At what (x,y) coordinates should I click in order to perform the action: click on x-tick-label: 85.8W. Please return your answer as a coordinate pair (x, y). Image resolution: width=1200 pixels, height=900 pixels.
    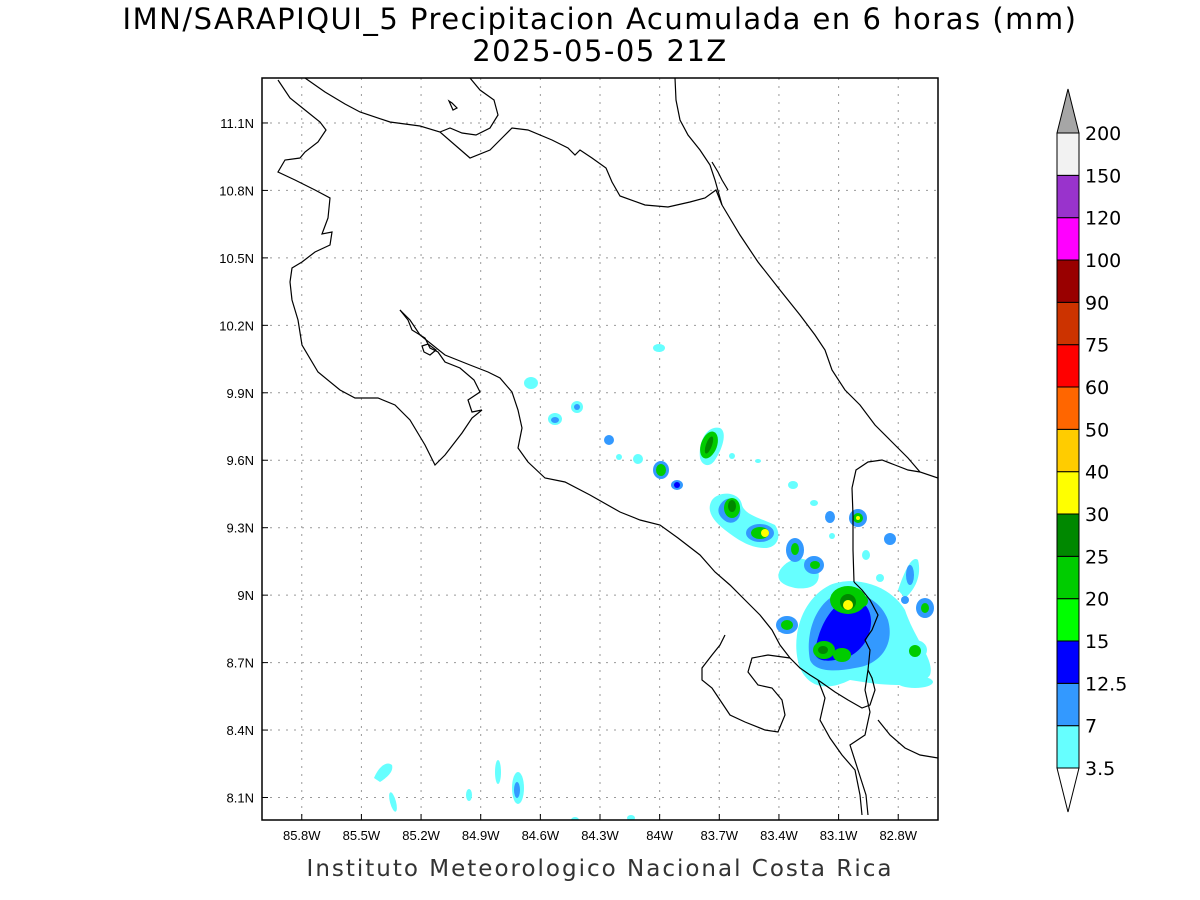
    Looking at the image, I should click on (302, 835).